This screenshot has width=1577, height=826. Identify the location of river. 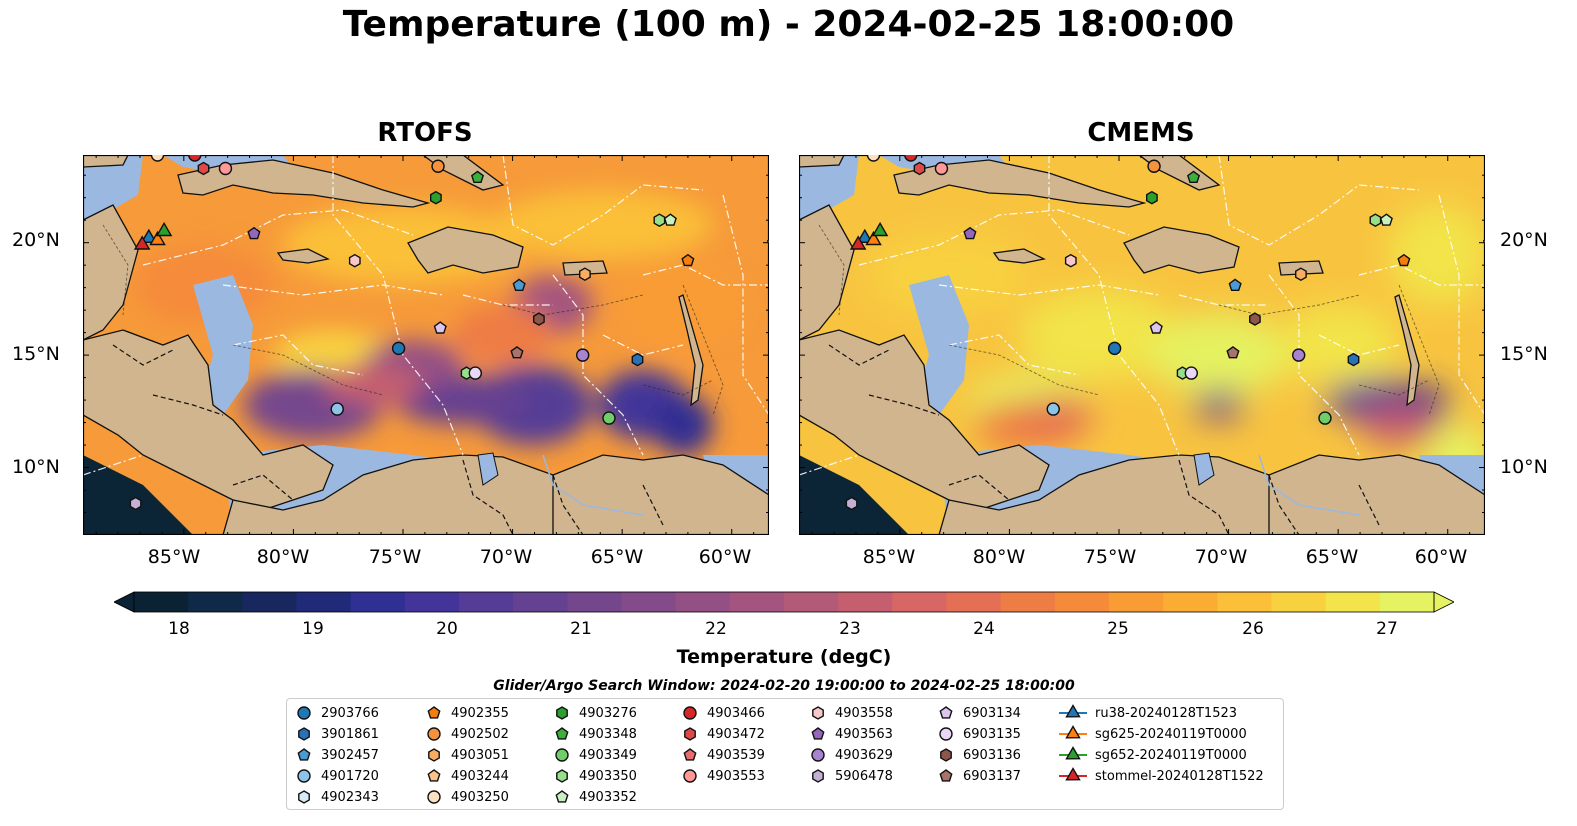
(1309, 485).